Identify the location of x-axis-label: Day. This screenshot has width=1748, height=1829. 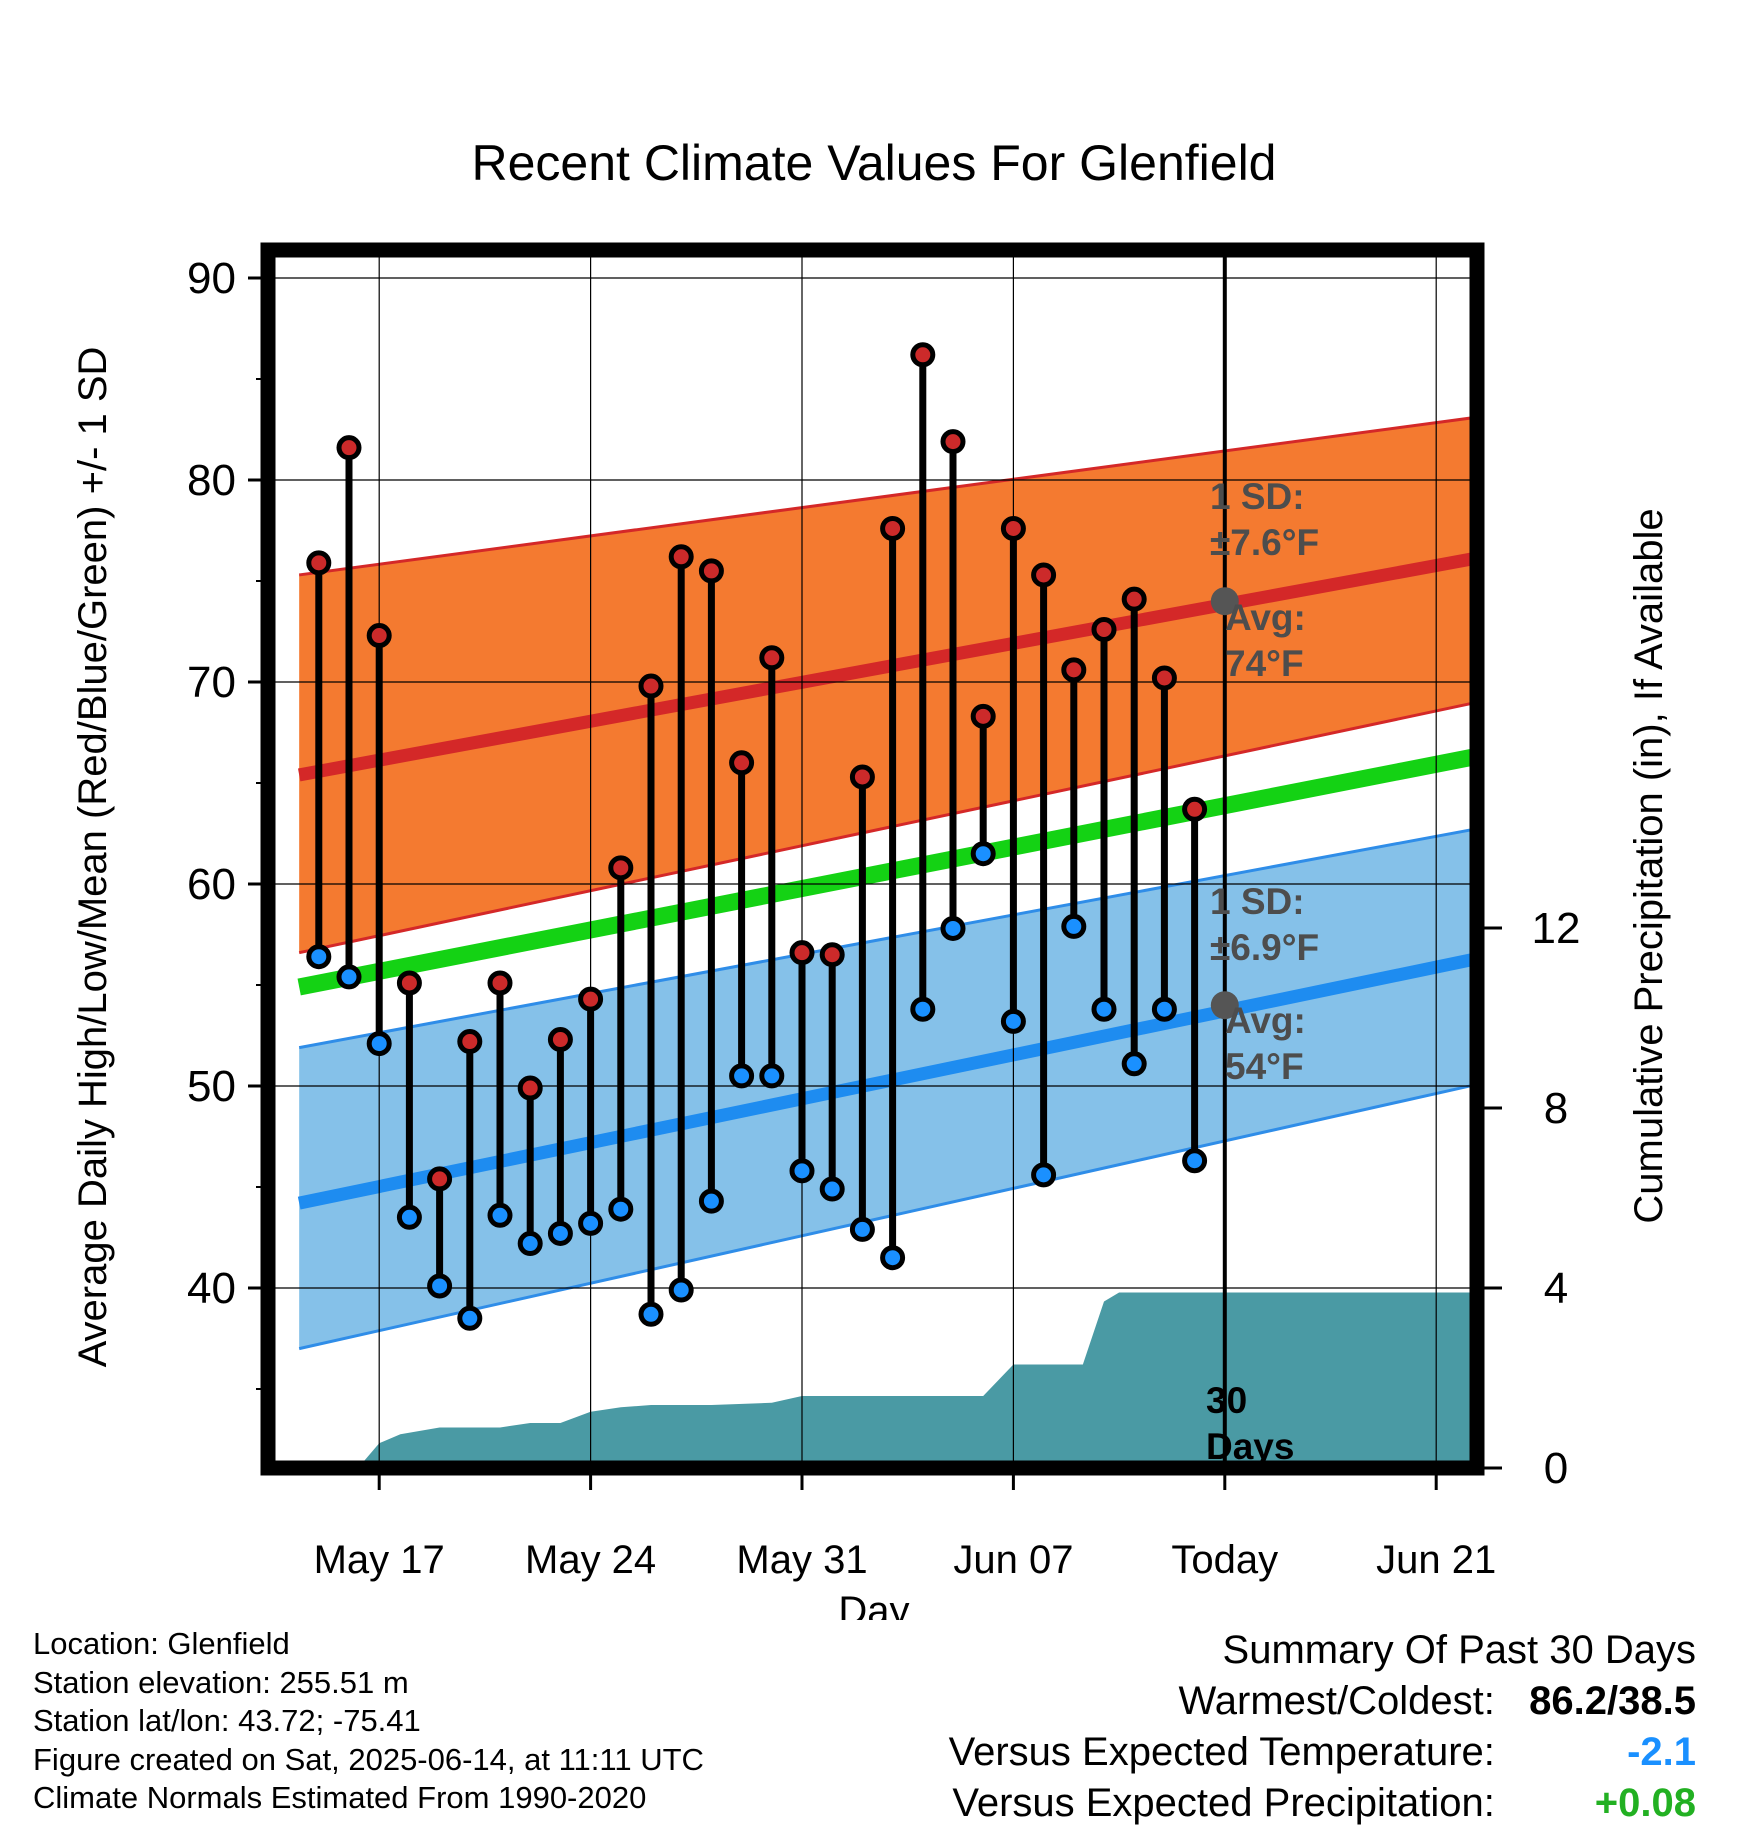
(873, 1604).